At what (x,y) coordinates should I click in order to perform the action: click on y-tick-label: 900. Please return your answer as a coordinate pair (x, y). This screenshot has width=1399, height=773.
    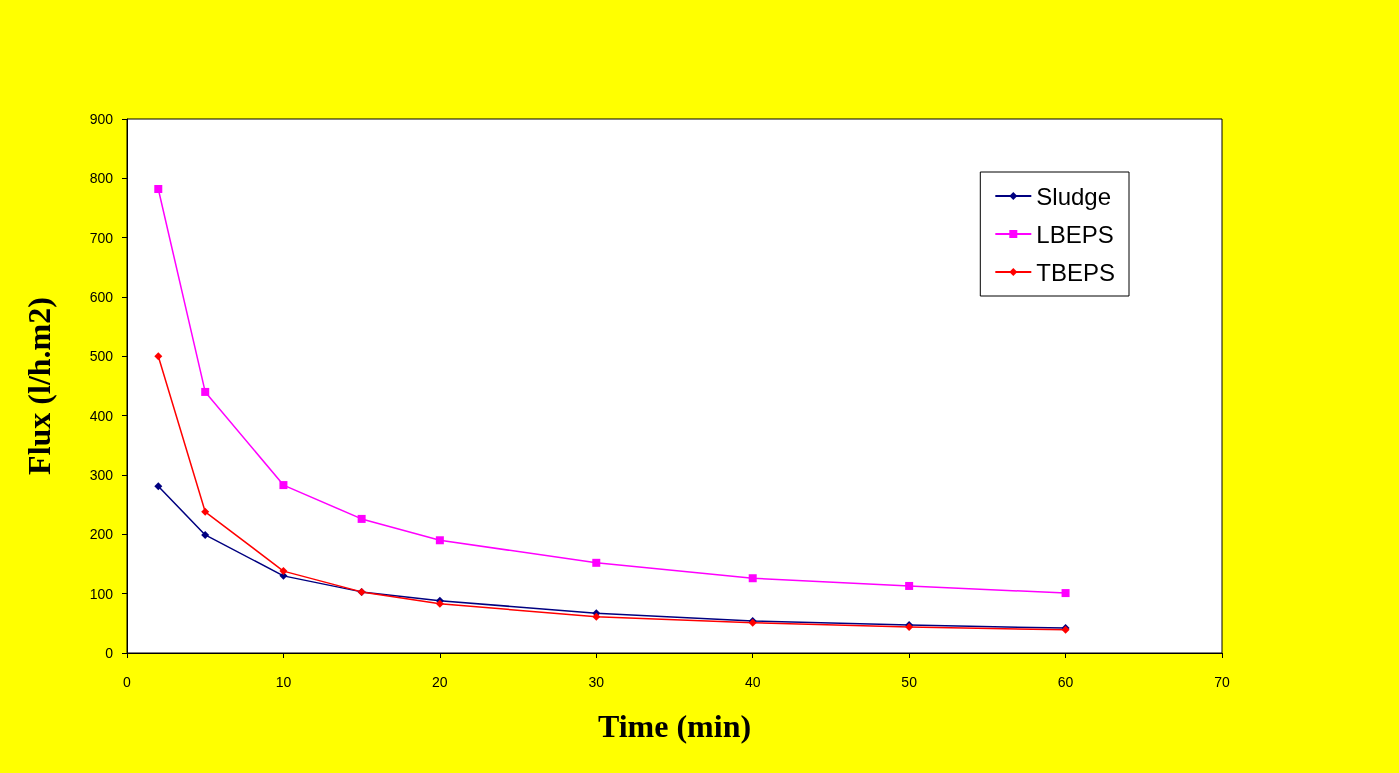
    Looking at the image, I should click on (101, 119).